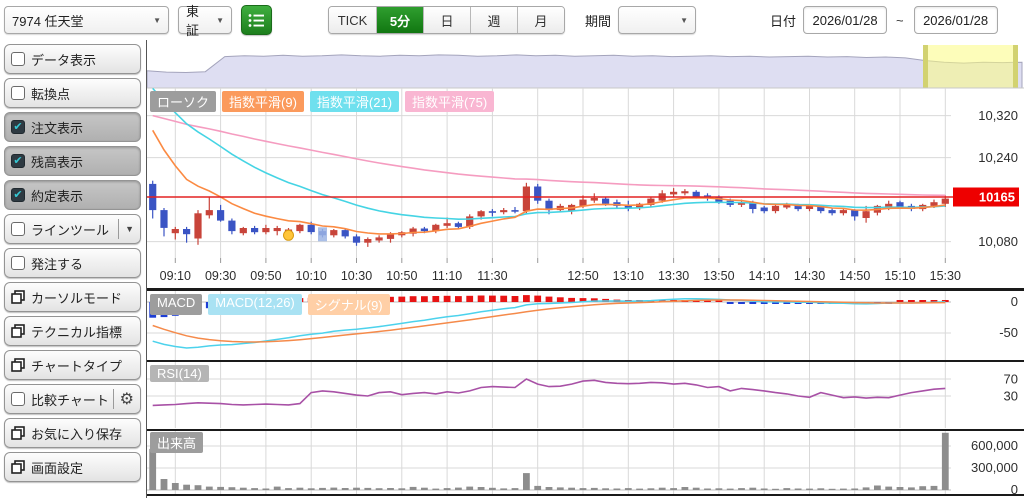  What do you see at coordinates (955, 20) in the screenshot?
I see `date-to-input` at bounding box center [955, 20].